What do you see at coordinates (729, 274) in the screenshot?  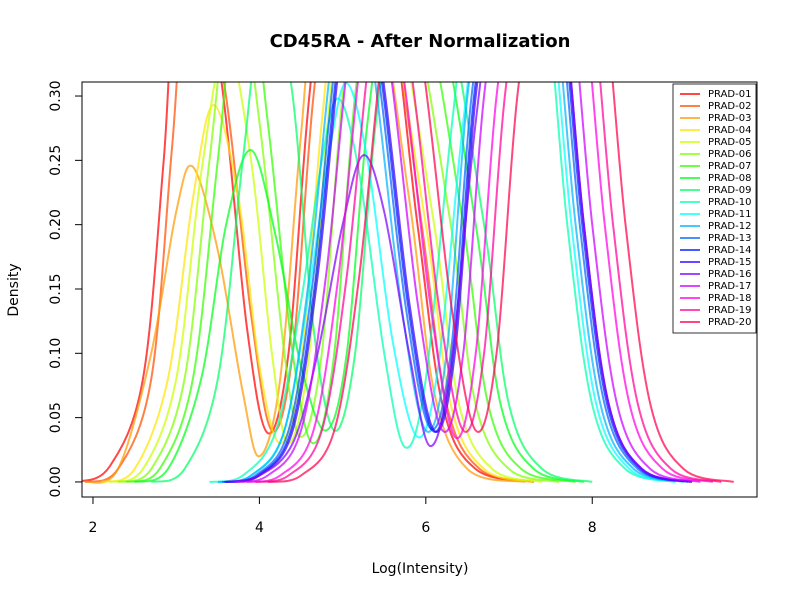 I see `legend-label: PRAD-16` at bounding box center [729, 274].